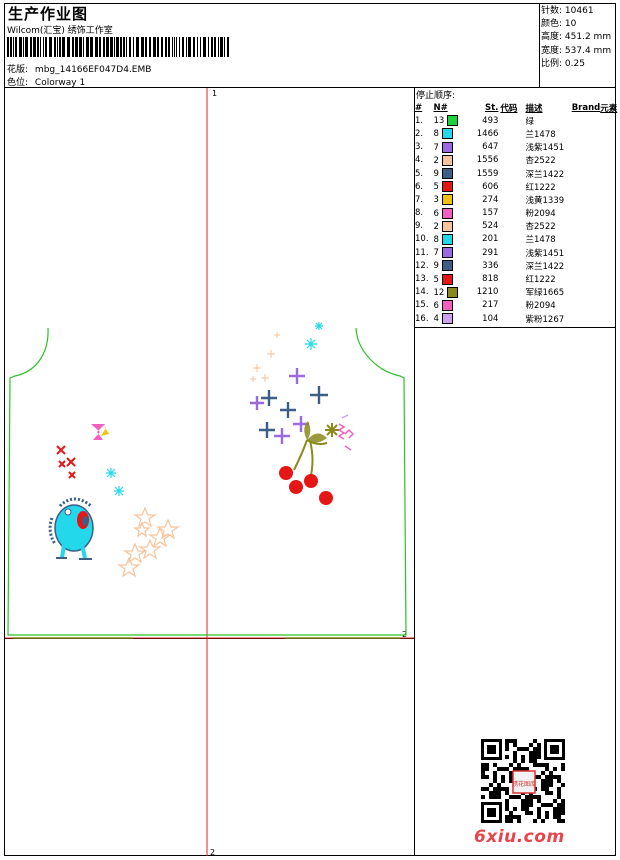 The height and width of the screenshot is (860, 620). Describe the element at coordinates (422, 292) in the screenshot. I see `stop-number: 14.` at that location.